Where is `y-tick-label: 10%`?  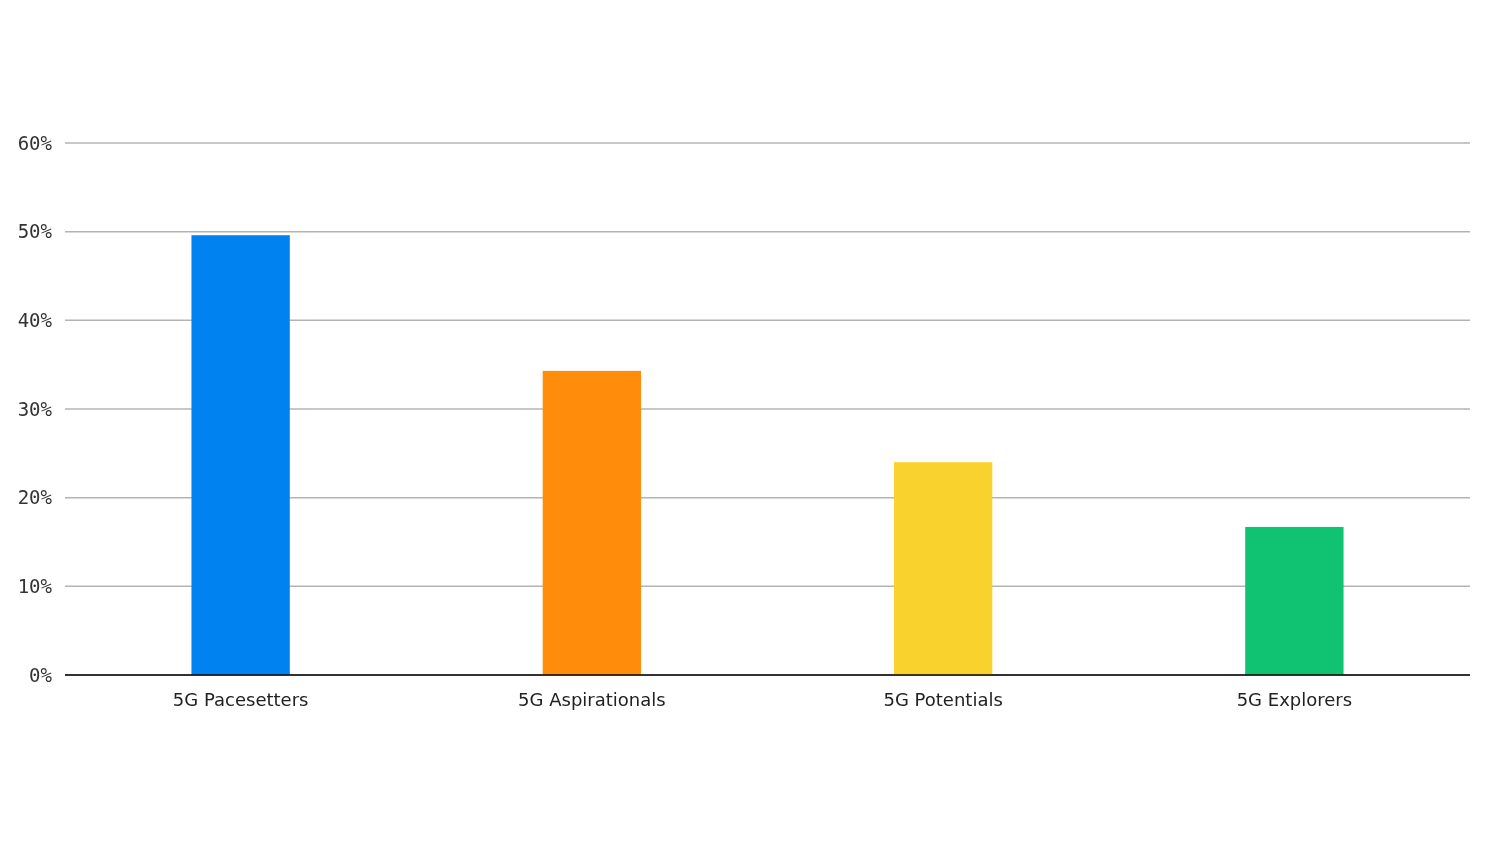
y-tick-label: 10% is located at coordinates (35, 585).